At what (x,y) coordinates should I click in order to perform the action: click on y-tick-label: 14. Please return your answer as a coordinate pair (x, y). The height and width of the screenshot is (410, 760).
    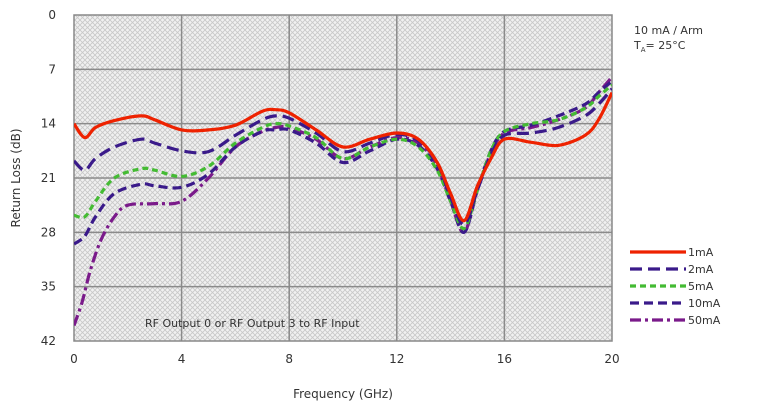
    Looking at the image, I should click on (48, 124).